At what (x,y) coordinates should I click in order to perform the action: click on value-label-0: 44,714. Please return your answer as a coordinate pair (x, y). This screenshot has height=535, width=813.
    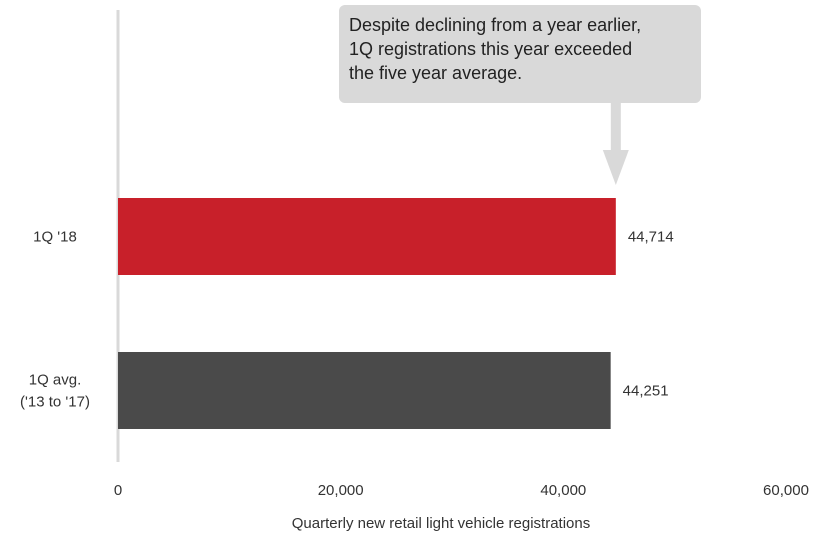
    Looking at the image, I should click on (651, 237).